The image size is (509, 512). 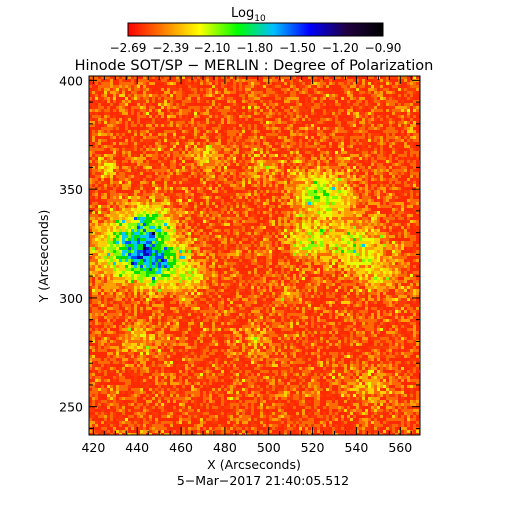 I want to click on colorbar-ticks: −2.69 −2.39 −2.10 −1.80 −1.50 −1.20 −0.90, so click(x=256, y=48).